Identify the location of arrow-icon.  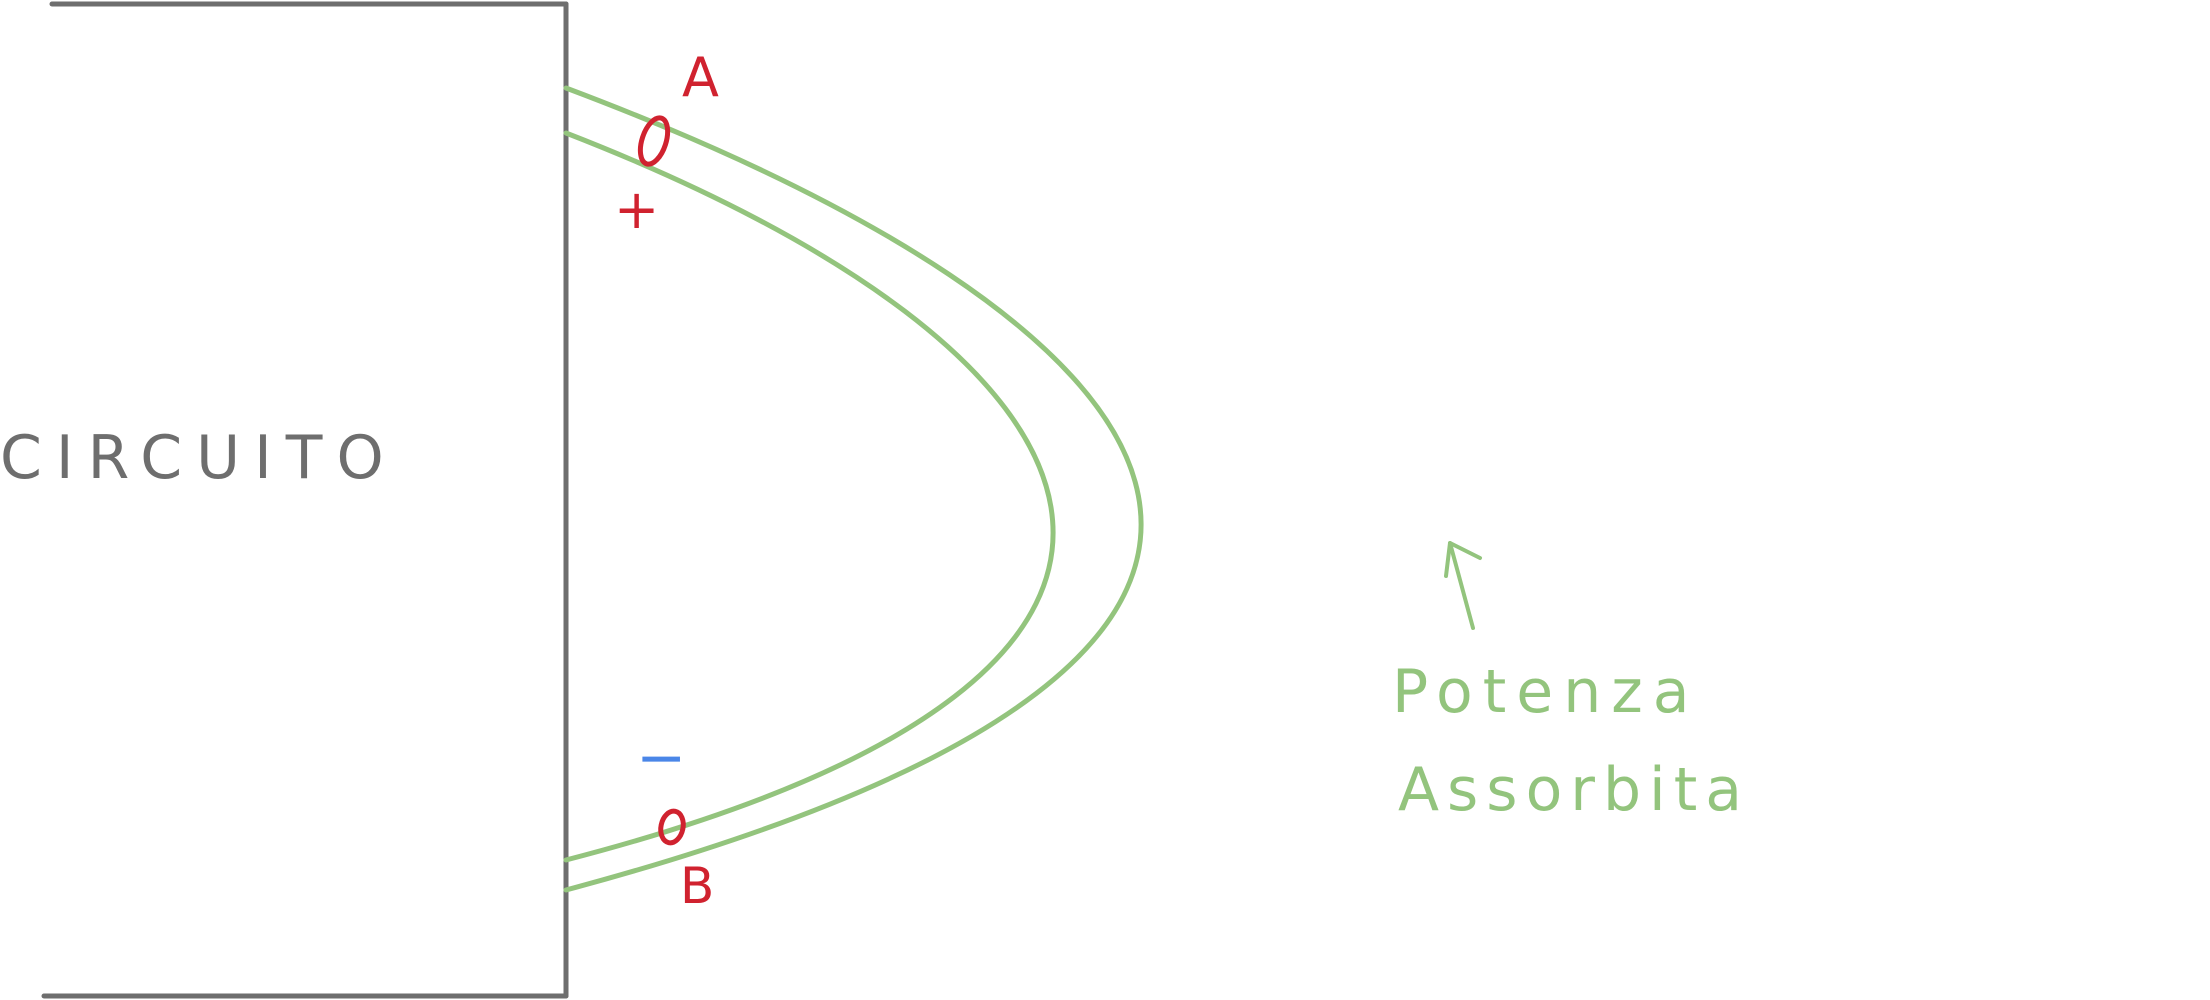
(1463, 585).